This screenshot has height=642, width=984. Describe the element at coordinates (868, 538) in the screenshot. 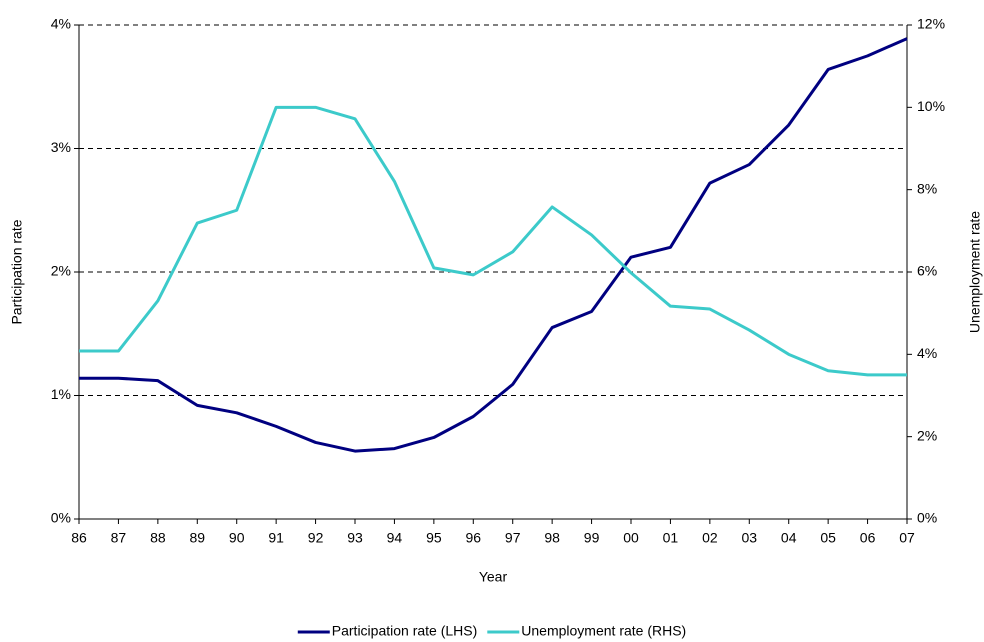

I see `x-tick-label: 06` at that location.